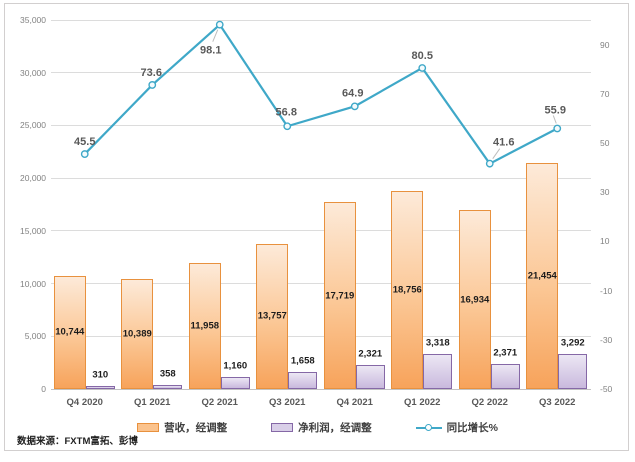  I want to click on legend-label-growth: 同比增长%, so click(472, 428).